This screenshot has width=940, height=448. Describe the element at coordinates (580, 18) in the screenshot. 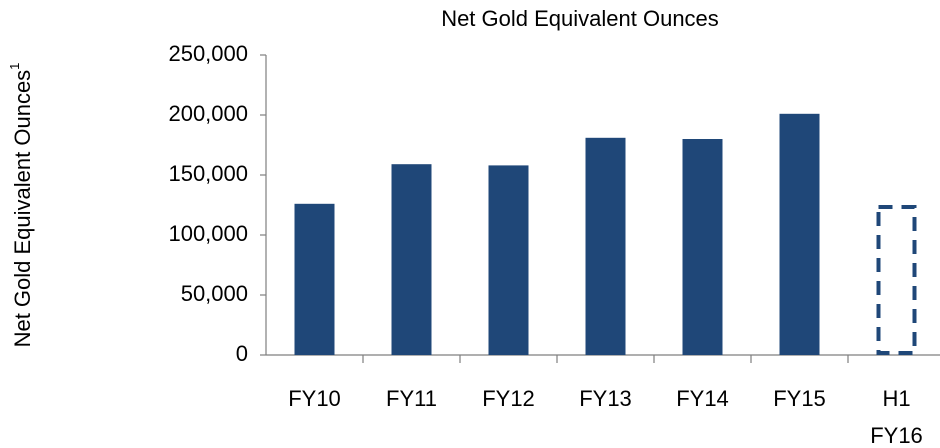

I see `chart-title: Net Gold Equivalent Ounces` at that location.